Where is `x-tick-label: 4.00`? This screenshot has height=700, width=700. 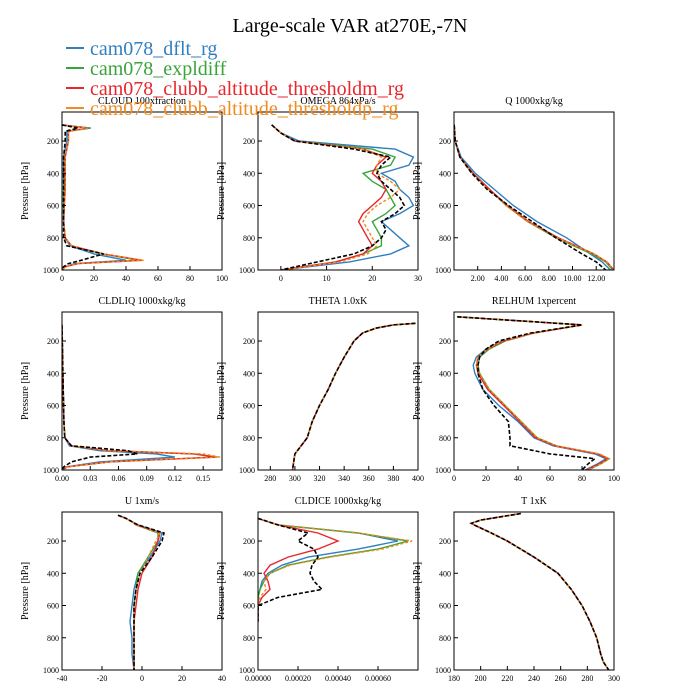
x-tick-label: 4.00 is located at coordinates (501, 278).